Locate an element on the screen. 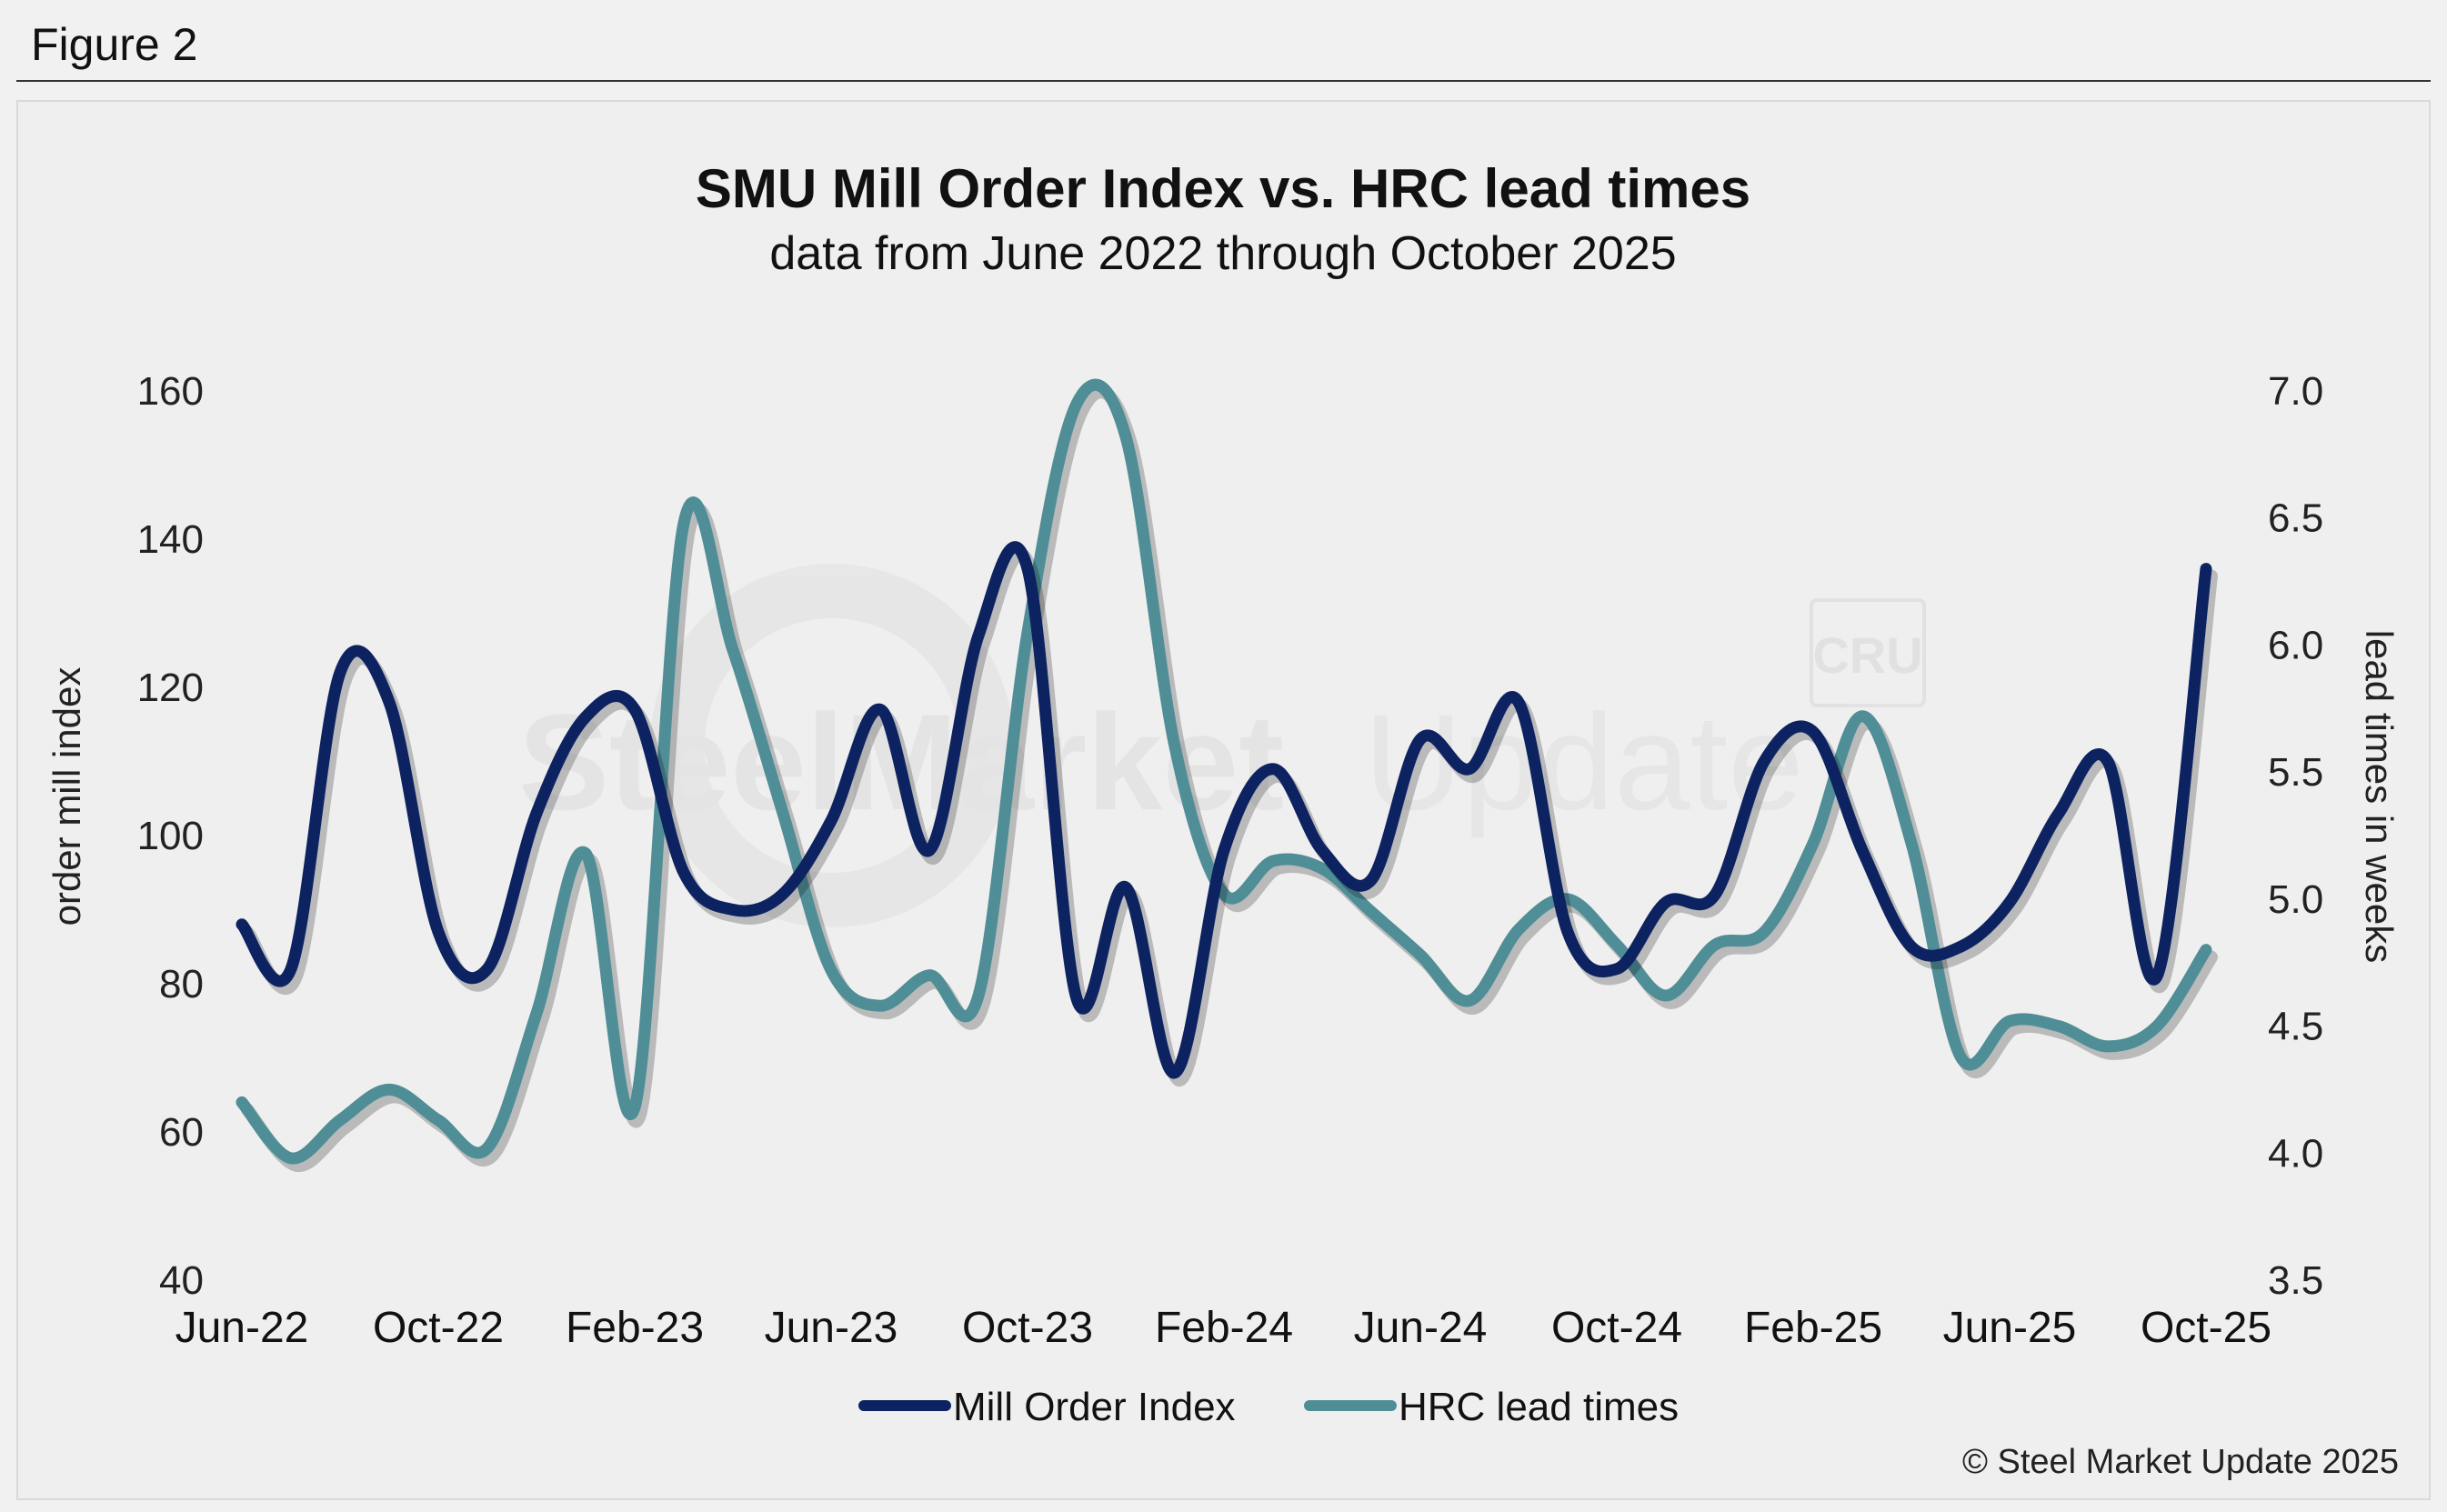 This screenshot has width=2447, height=1512. y-axis-right-label: lead times in weeks is located at coordinates (2380, 797).